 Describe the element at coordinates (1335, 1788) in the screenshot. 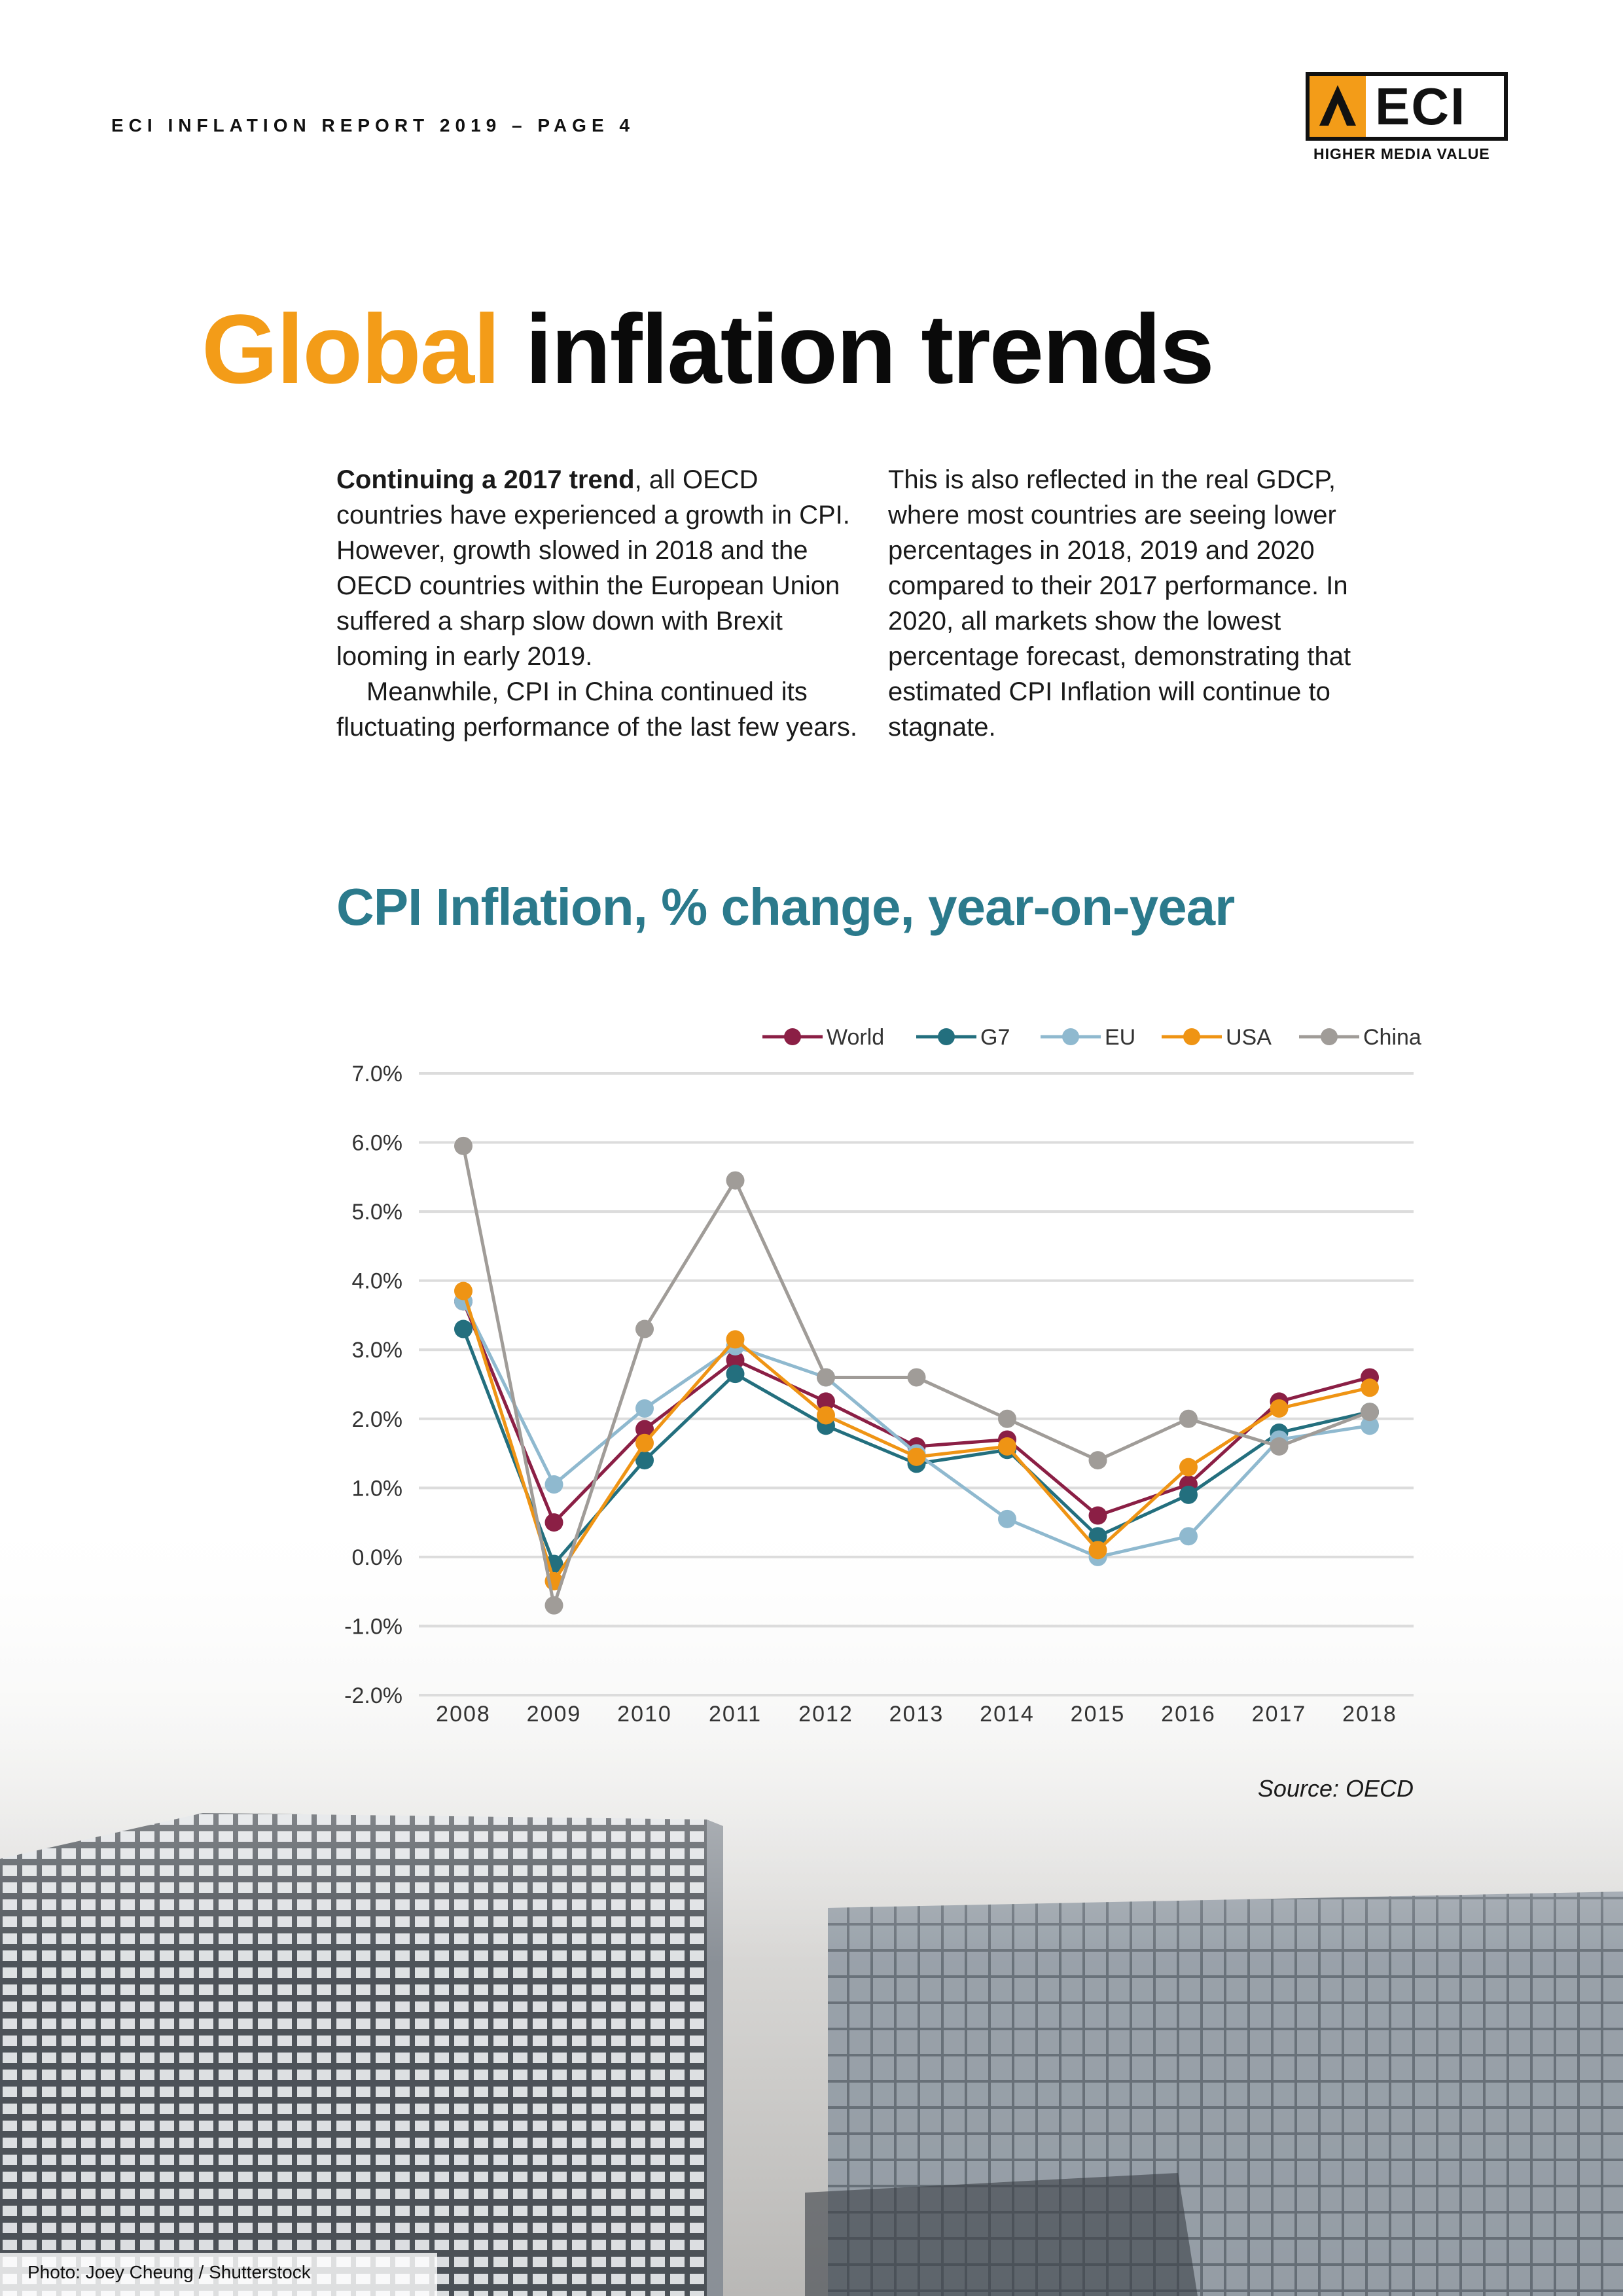

I see `chart-source: Source: OECD` at that location.